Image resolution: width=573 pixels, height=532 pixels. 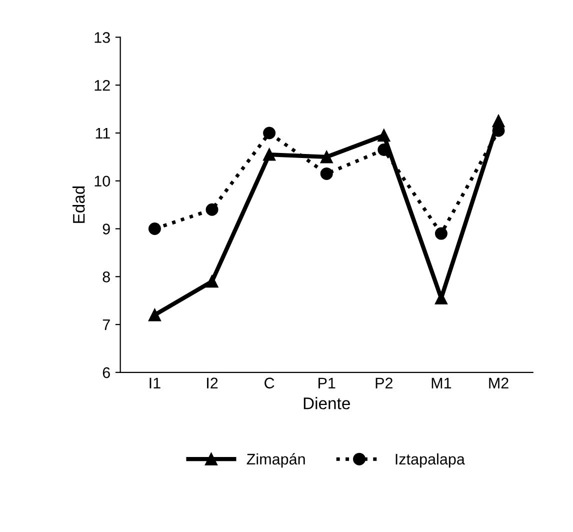 I want to click on x-tick-label: C, so click(x=269, y=383).